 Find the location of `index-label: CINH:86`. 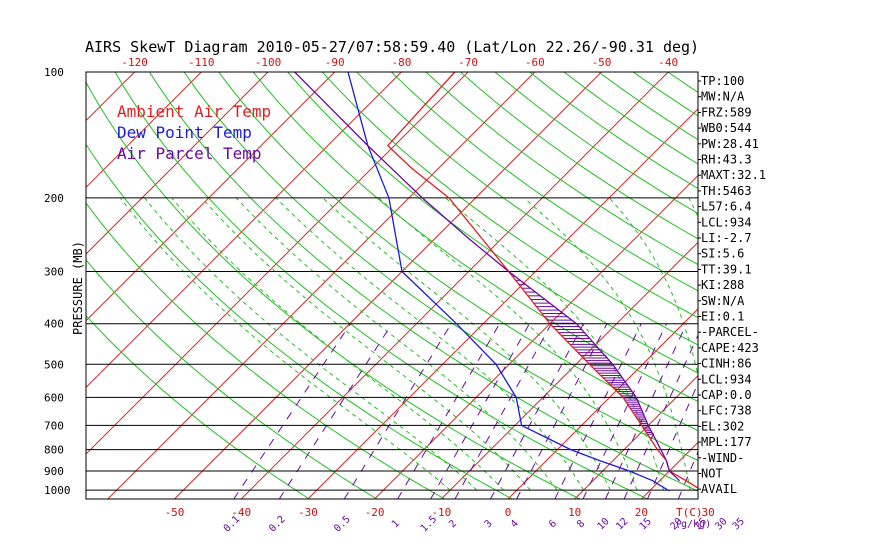

index-label: CINH:86 is located at coordinates (726, 364).